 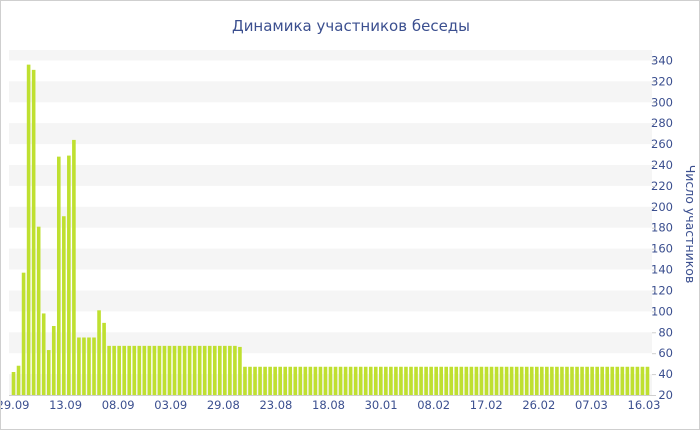 I want to click on y-tick-label: 100, so click(x=662, y=311).